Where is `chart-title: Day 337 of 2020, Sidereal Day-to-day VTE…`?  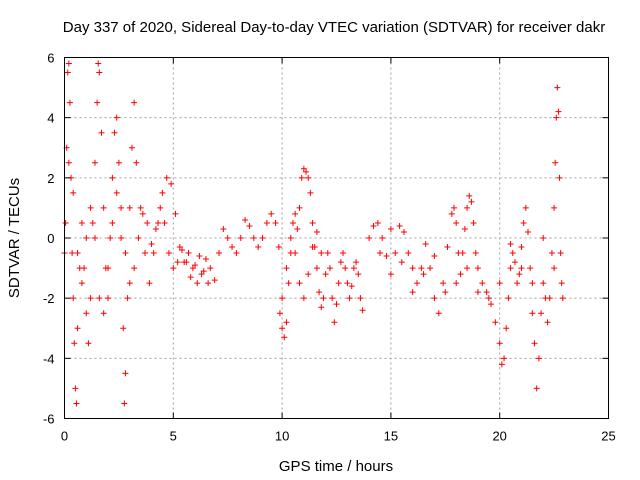 chart-title: Day 337 of 2020, Sidereal Day-to-day VTE… is located at coordinates (334, 27).